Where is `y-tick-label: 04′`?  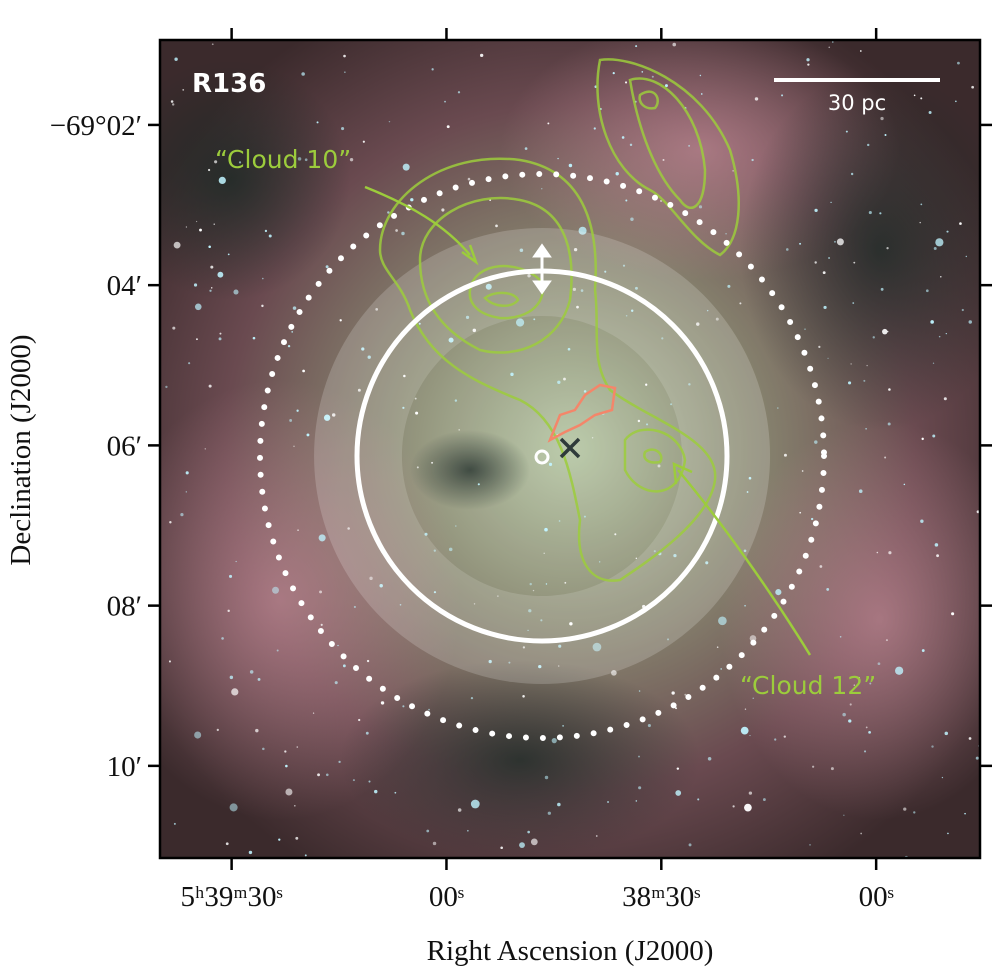
y-tick-label: 04′ is located at coordinates (124, 286).